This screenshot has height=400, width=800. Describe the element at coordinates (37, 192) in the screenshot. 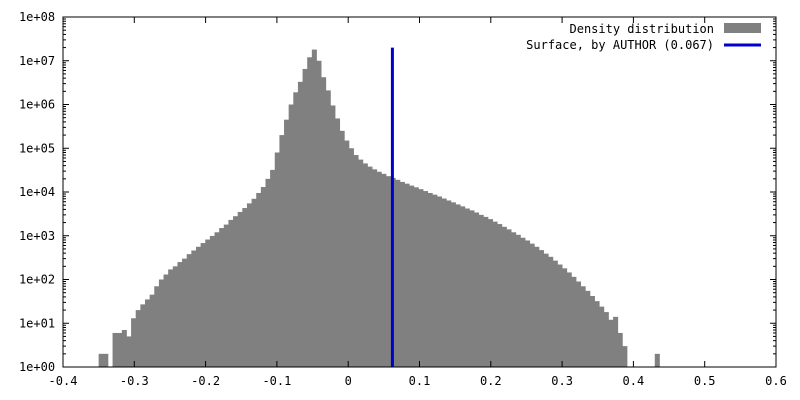

I see `y-tick-label: 1e+04` at that location.